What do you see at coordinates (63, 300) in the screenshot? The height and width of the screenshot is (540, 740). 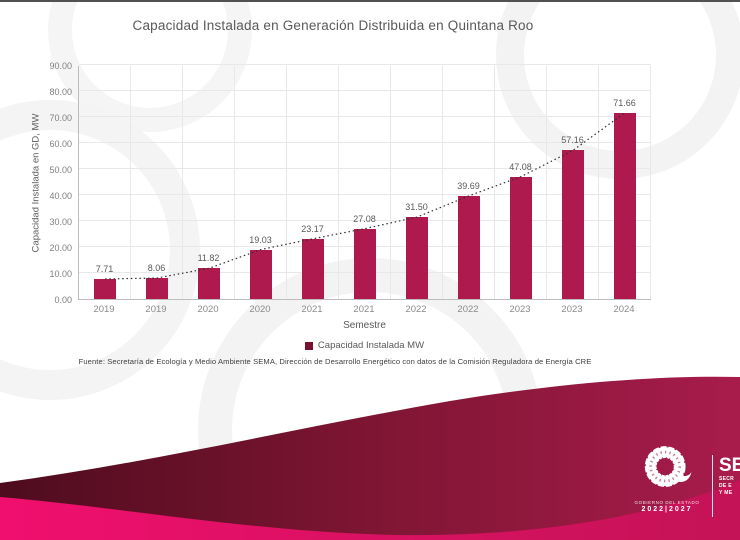 I see `y-tick-label: 0.00` at bounding box center [63, 300].